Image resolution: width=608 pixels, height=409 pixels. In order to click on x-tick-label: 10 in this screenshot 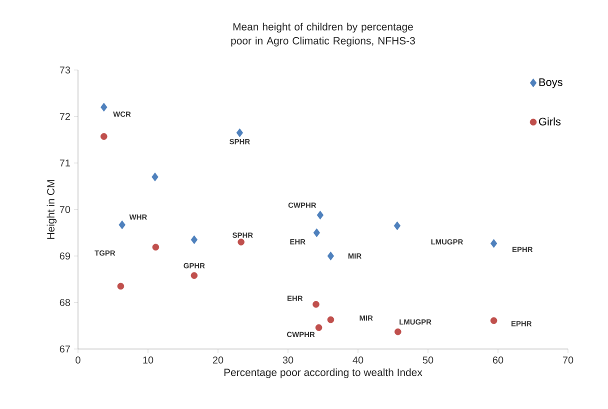, I will do `click(148, 360)`.